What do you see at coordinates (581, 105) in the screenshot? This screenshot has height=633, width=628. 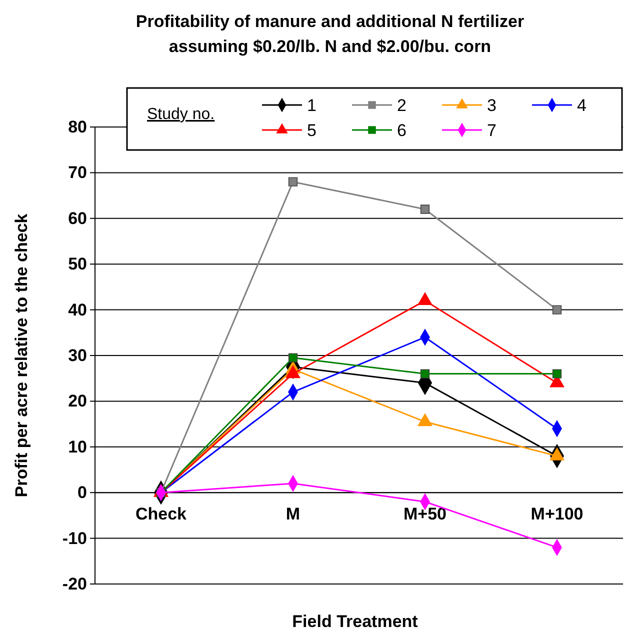 I see `legend-label: 4` at bounding box center [581, 105].